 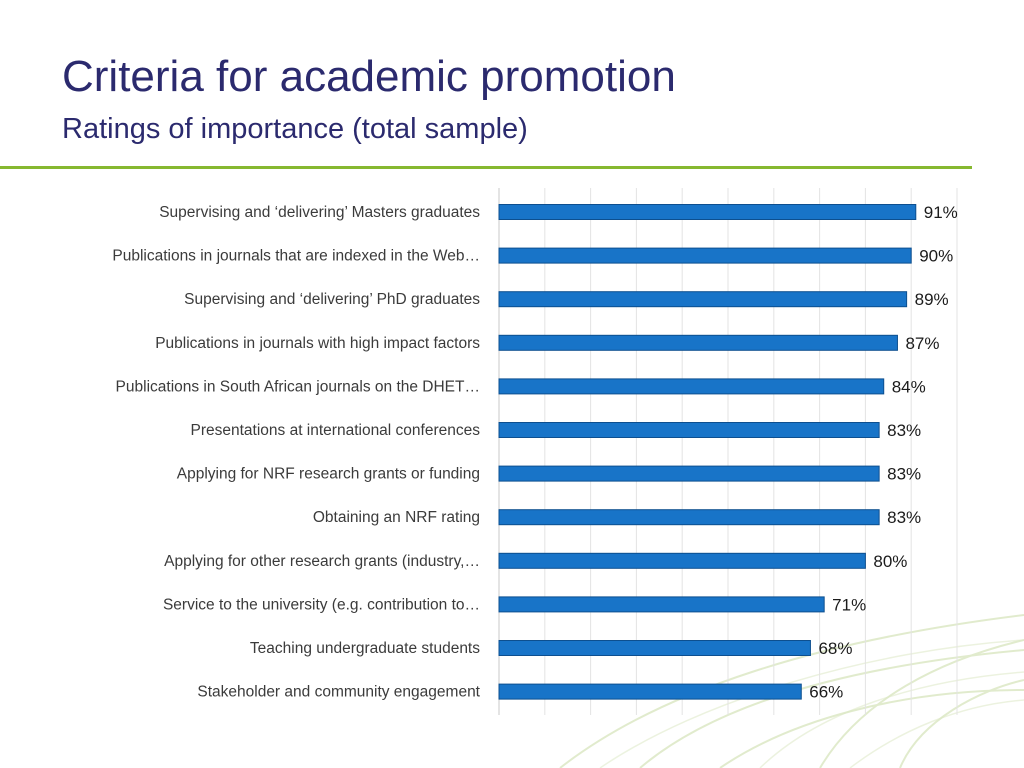 What do you see at coordinates (932, 299) in the screenshot?
I see `data-label: 89%` at bounding box center [932, 299].